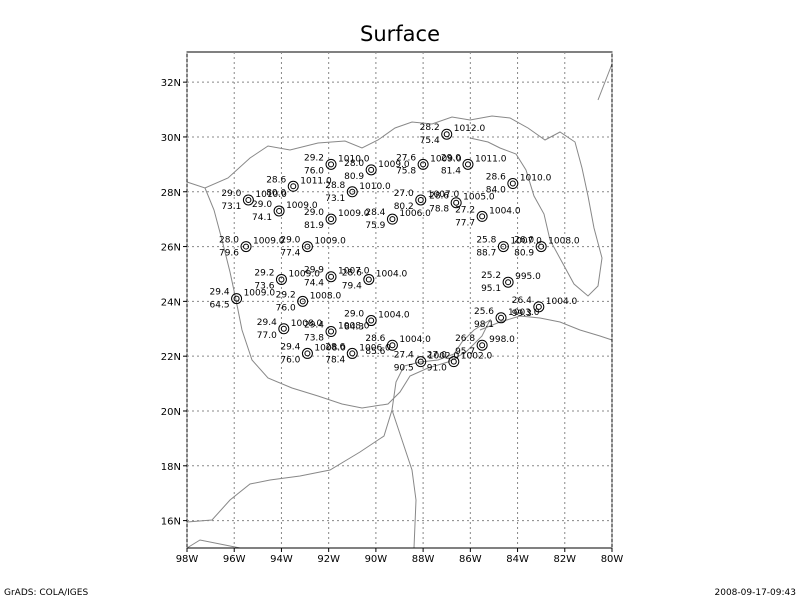  I want to click on station-dewpoint: 80.0, so click(276, 193).